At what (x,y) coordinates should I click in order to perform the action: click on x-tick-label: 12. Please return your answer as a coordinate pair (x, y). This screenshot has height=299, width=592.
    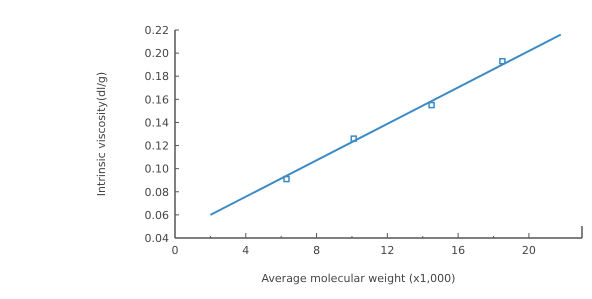
    Looking at the image, I should click on (387, 250).